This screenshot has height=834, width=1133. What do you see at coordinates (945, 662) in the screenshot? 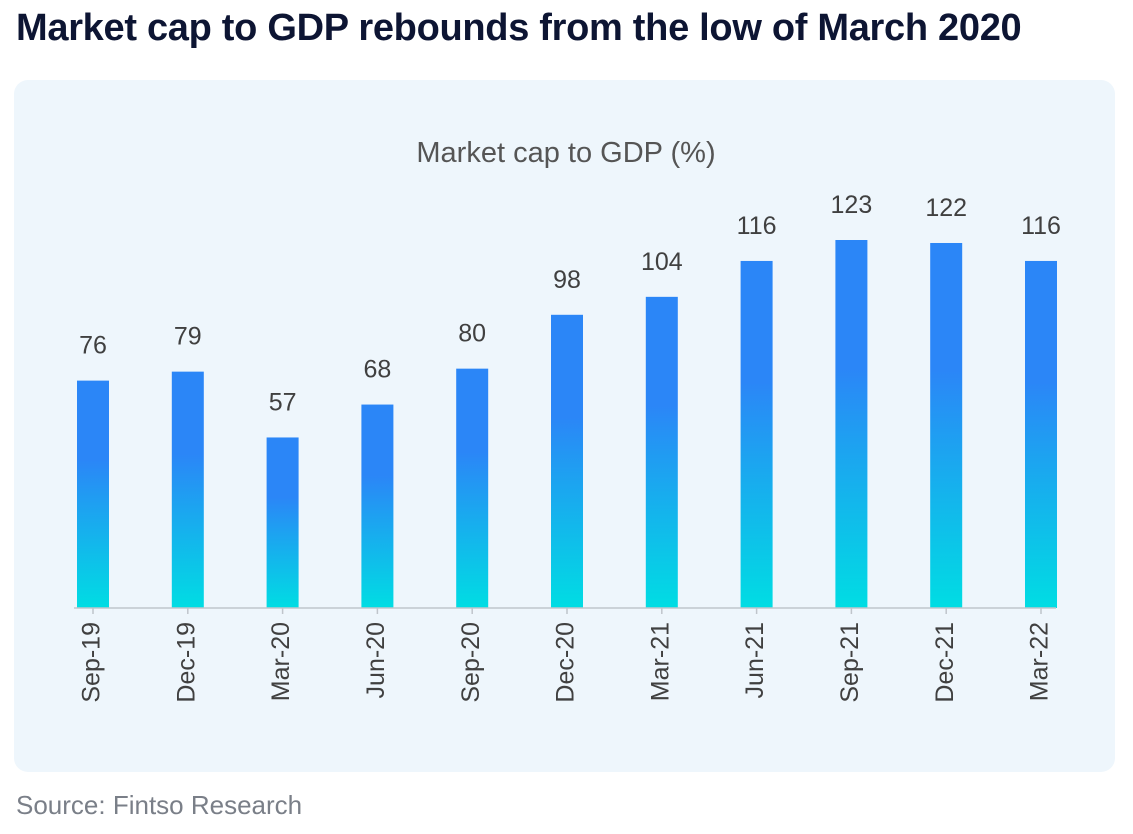
I see `x-tick-label-dec-21: Dec-21` at bounding box center [945, 662].